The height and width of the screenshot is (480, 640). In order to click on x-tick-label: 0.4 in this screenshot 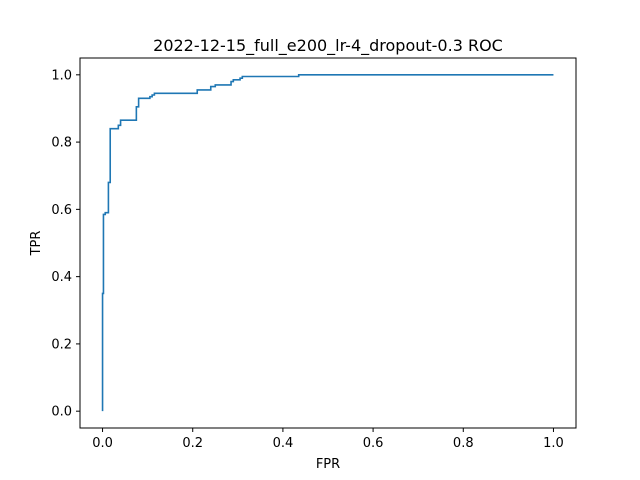, I will do `click(283, 443)`.